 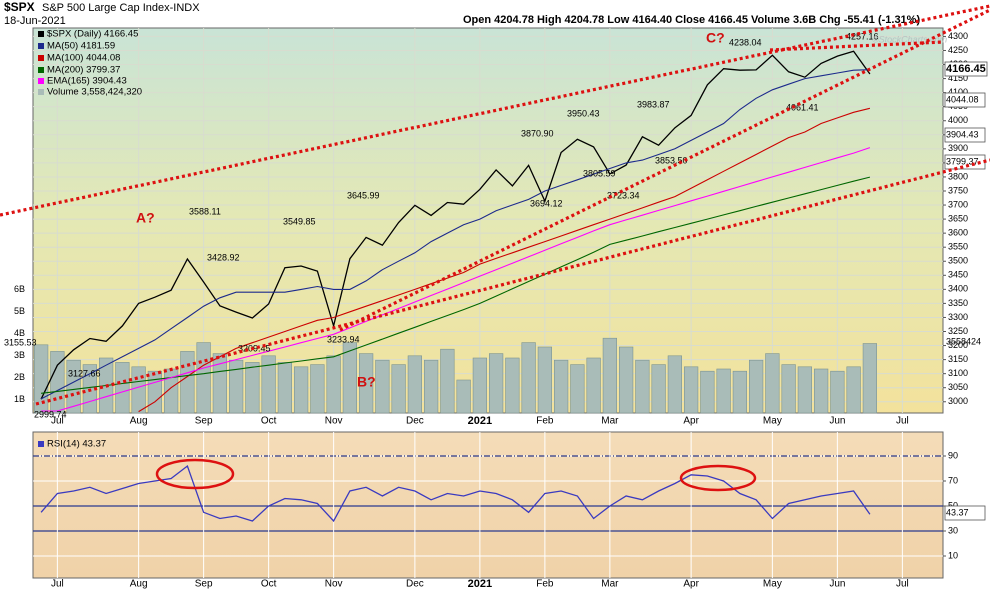 What do you see at coordinates (366, 382) in the screenshot?
I see `annotation: B?` at bounding box center [366, 382].